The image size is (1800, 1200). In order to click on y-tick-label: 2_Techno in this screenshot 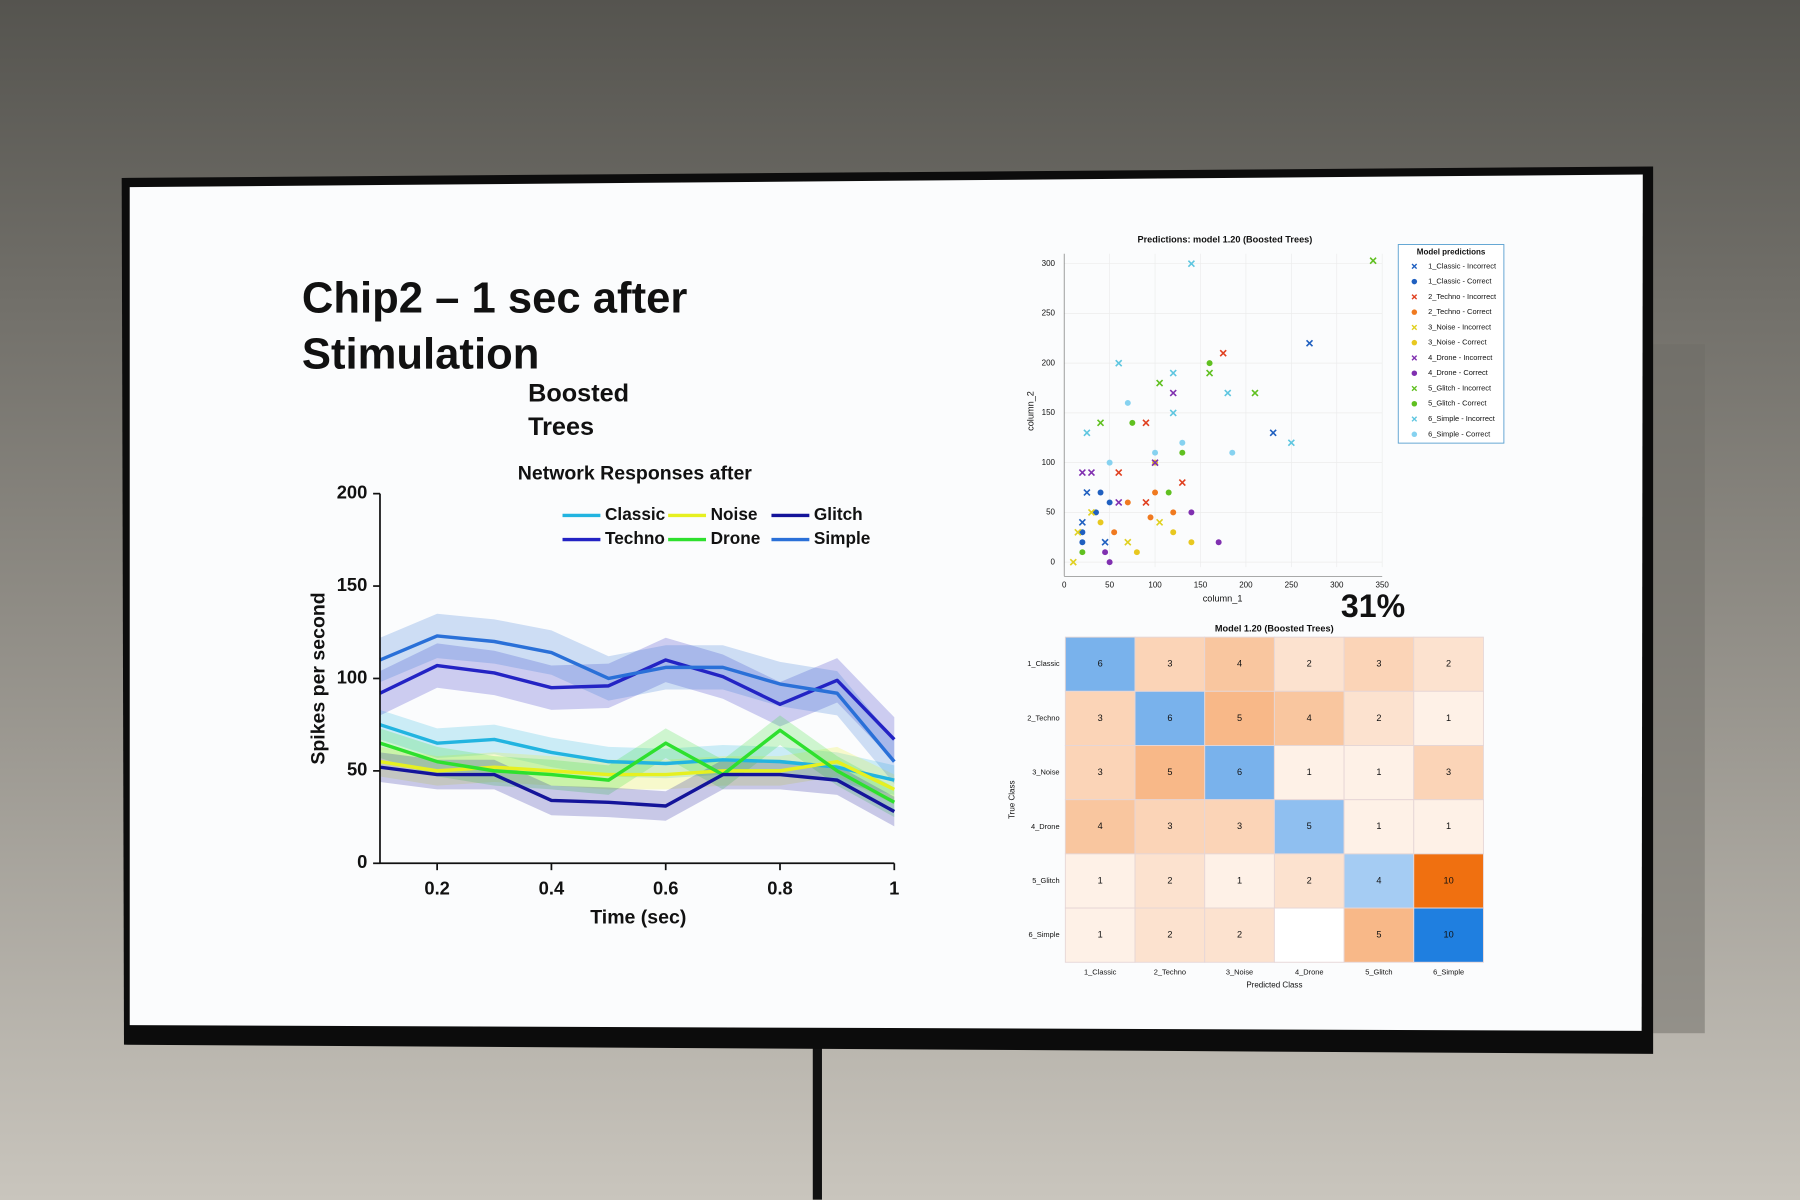, I will do `click(1043, 717)`.